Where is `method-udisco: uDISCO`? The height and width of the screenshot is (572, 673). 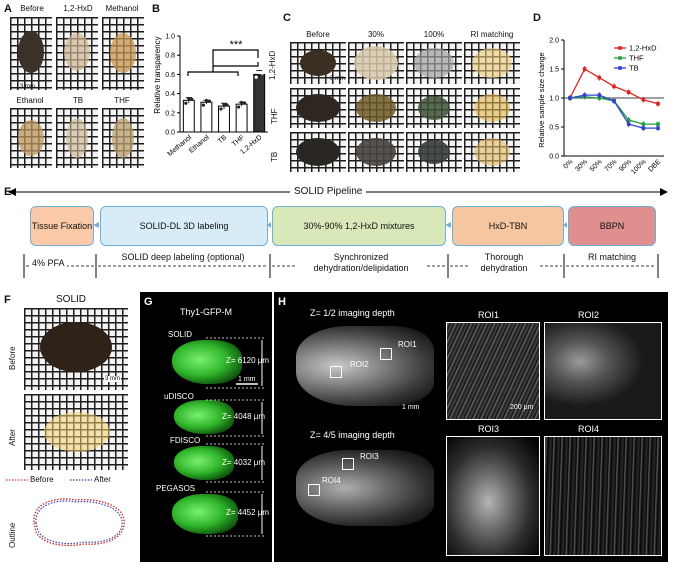 method-udisco: uDISCO is located at coordinates (179, 396).